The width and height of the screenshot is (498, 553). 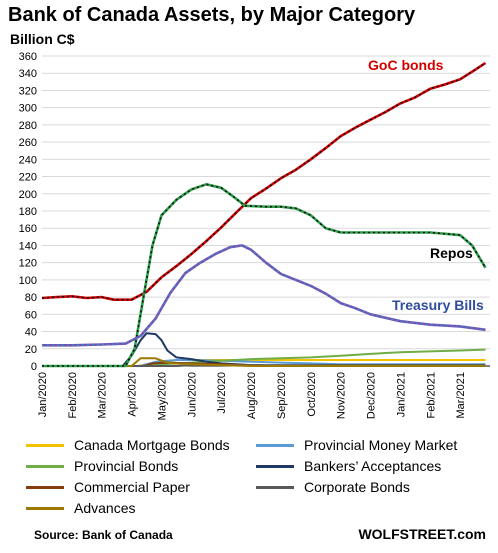 What do you see at coordinates (28, 212) in the screenshot?
I see `y-tick-label: 180` at bounding box center [28, 212].